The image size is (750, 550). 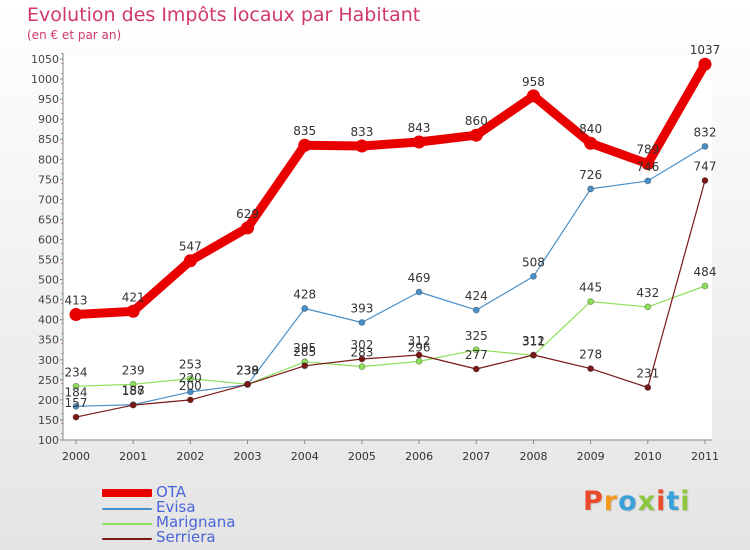 I want to click on y-tick-label: 1000, so click(x=45, y=79).